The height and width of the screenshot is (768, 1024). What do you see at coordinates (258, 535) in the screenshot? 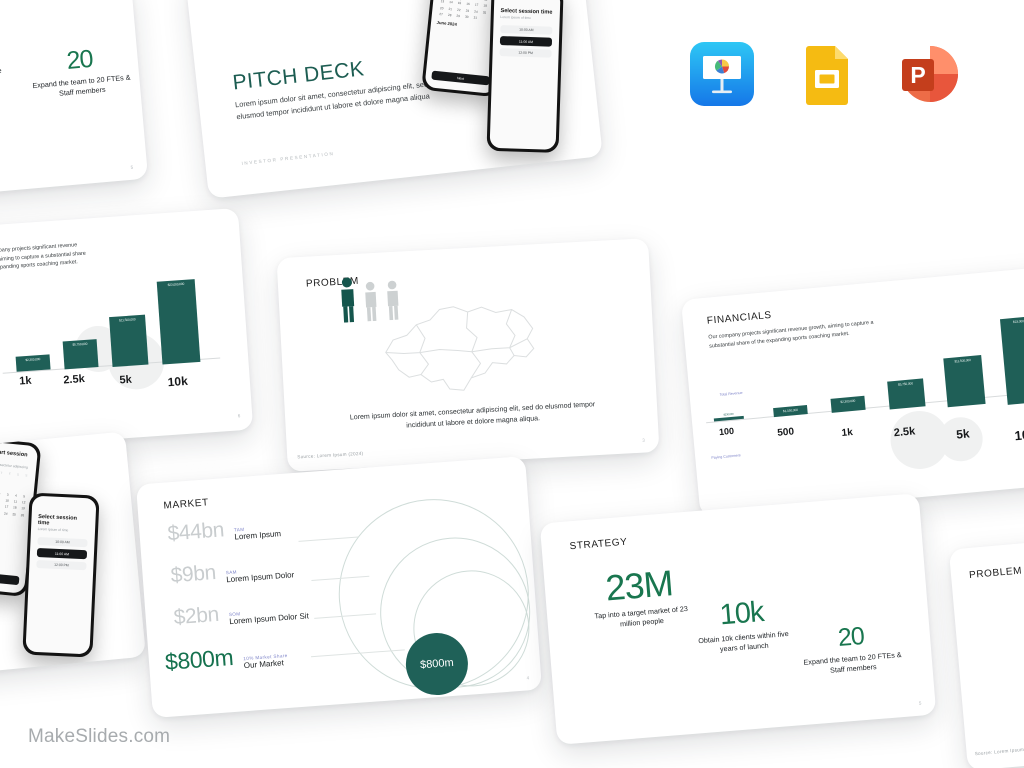
I see `market-label-tam: Lorem Ipsum` at bounding box center [258, 535].